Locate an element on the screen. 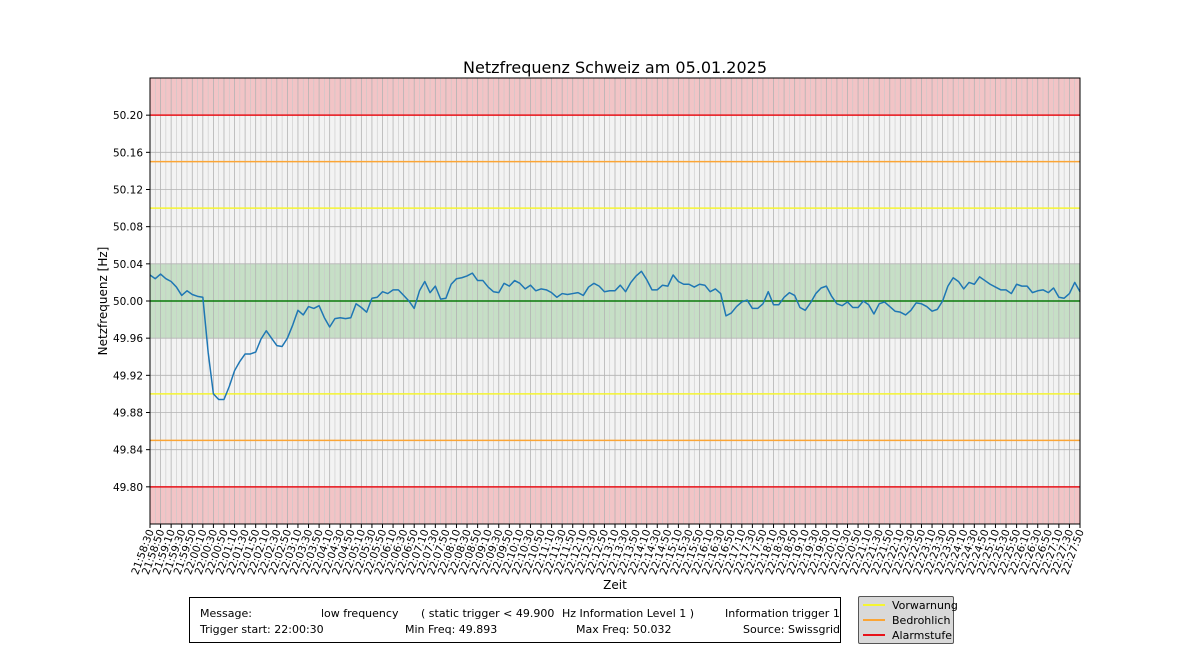 Image resolution: width=1200 pixels, height=655 pixels. y-tick-label: 50.04 is located at coordinates (128, 265).